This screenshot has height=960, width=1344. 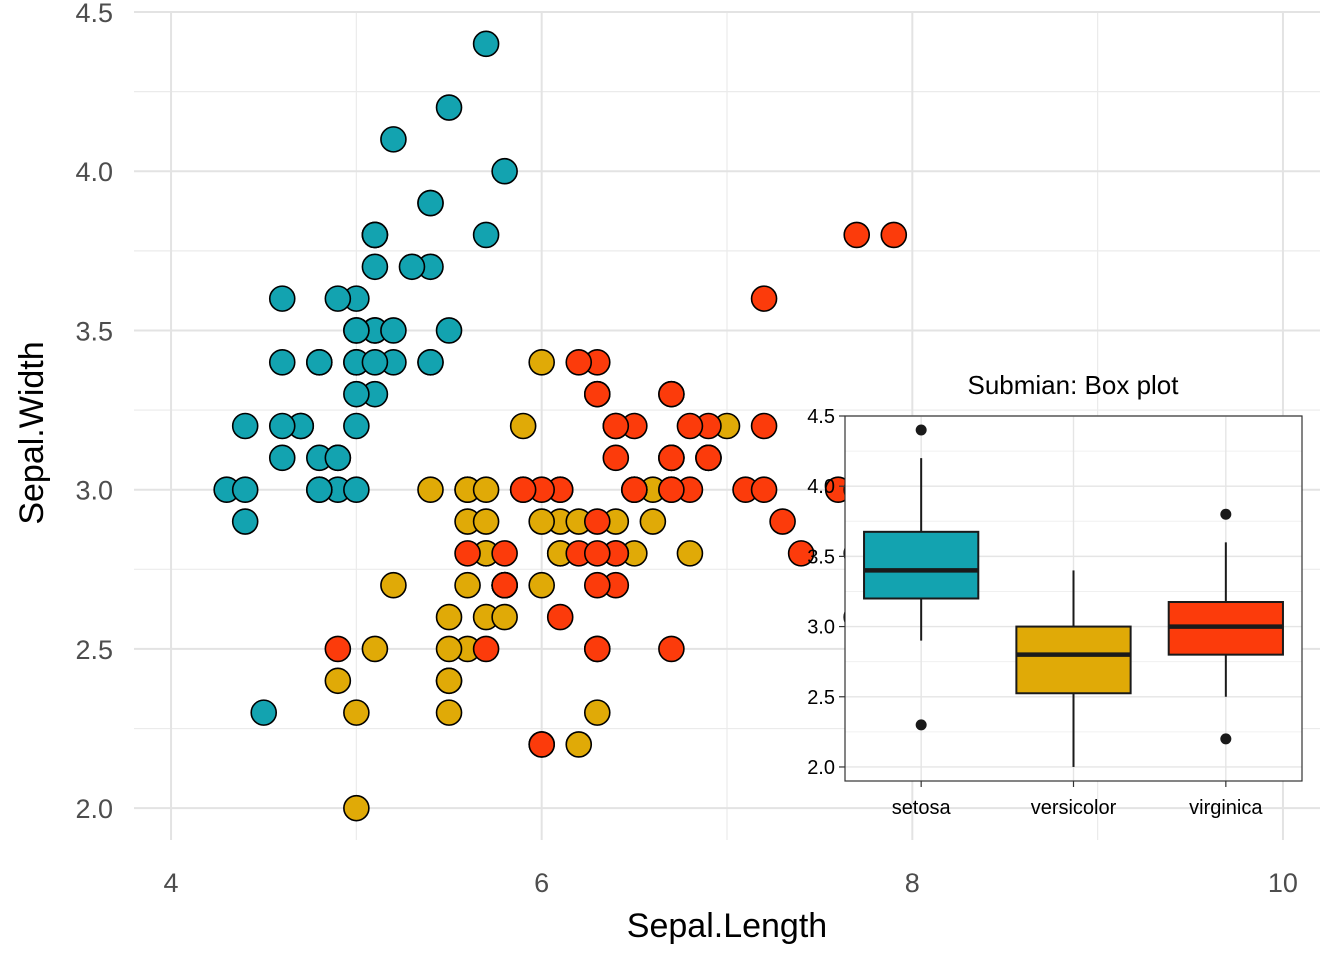 What do you see at coordinates (94, 491) in the screenshot?
I see `y-tick-label: 3.0` at bounding box center [94, 491].